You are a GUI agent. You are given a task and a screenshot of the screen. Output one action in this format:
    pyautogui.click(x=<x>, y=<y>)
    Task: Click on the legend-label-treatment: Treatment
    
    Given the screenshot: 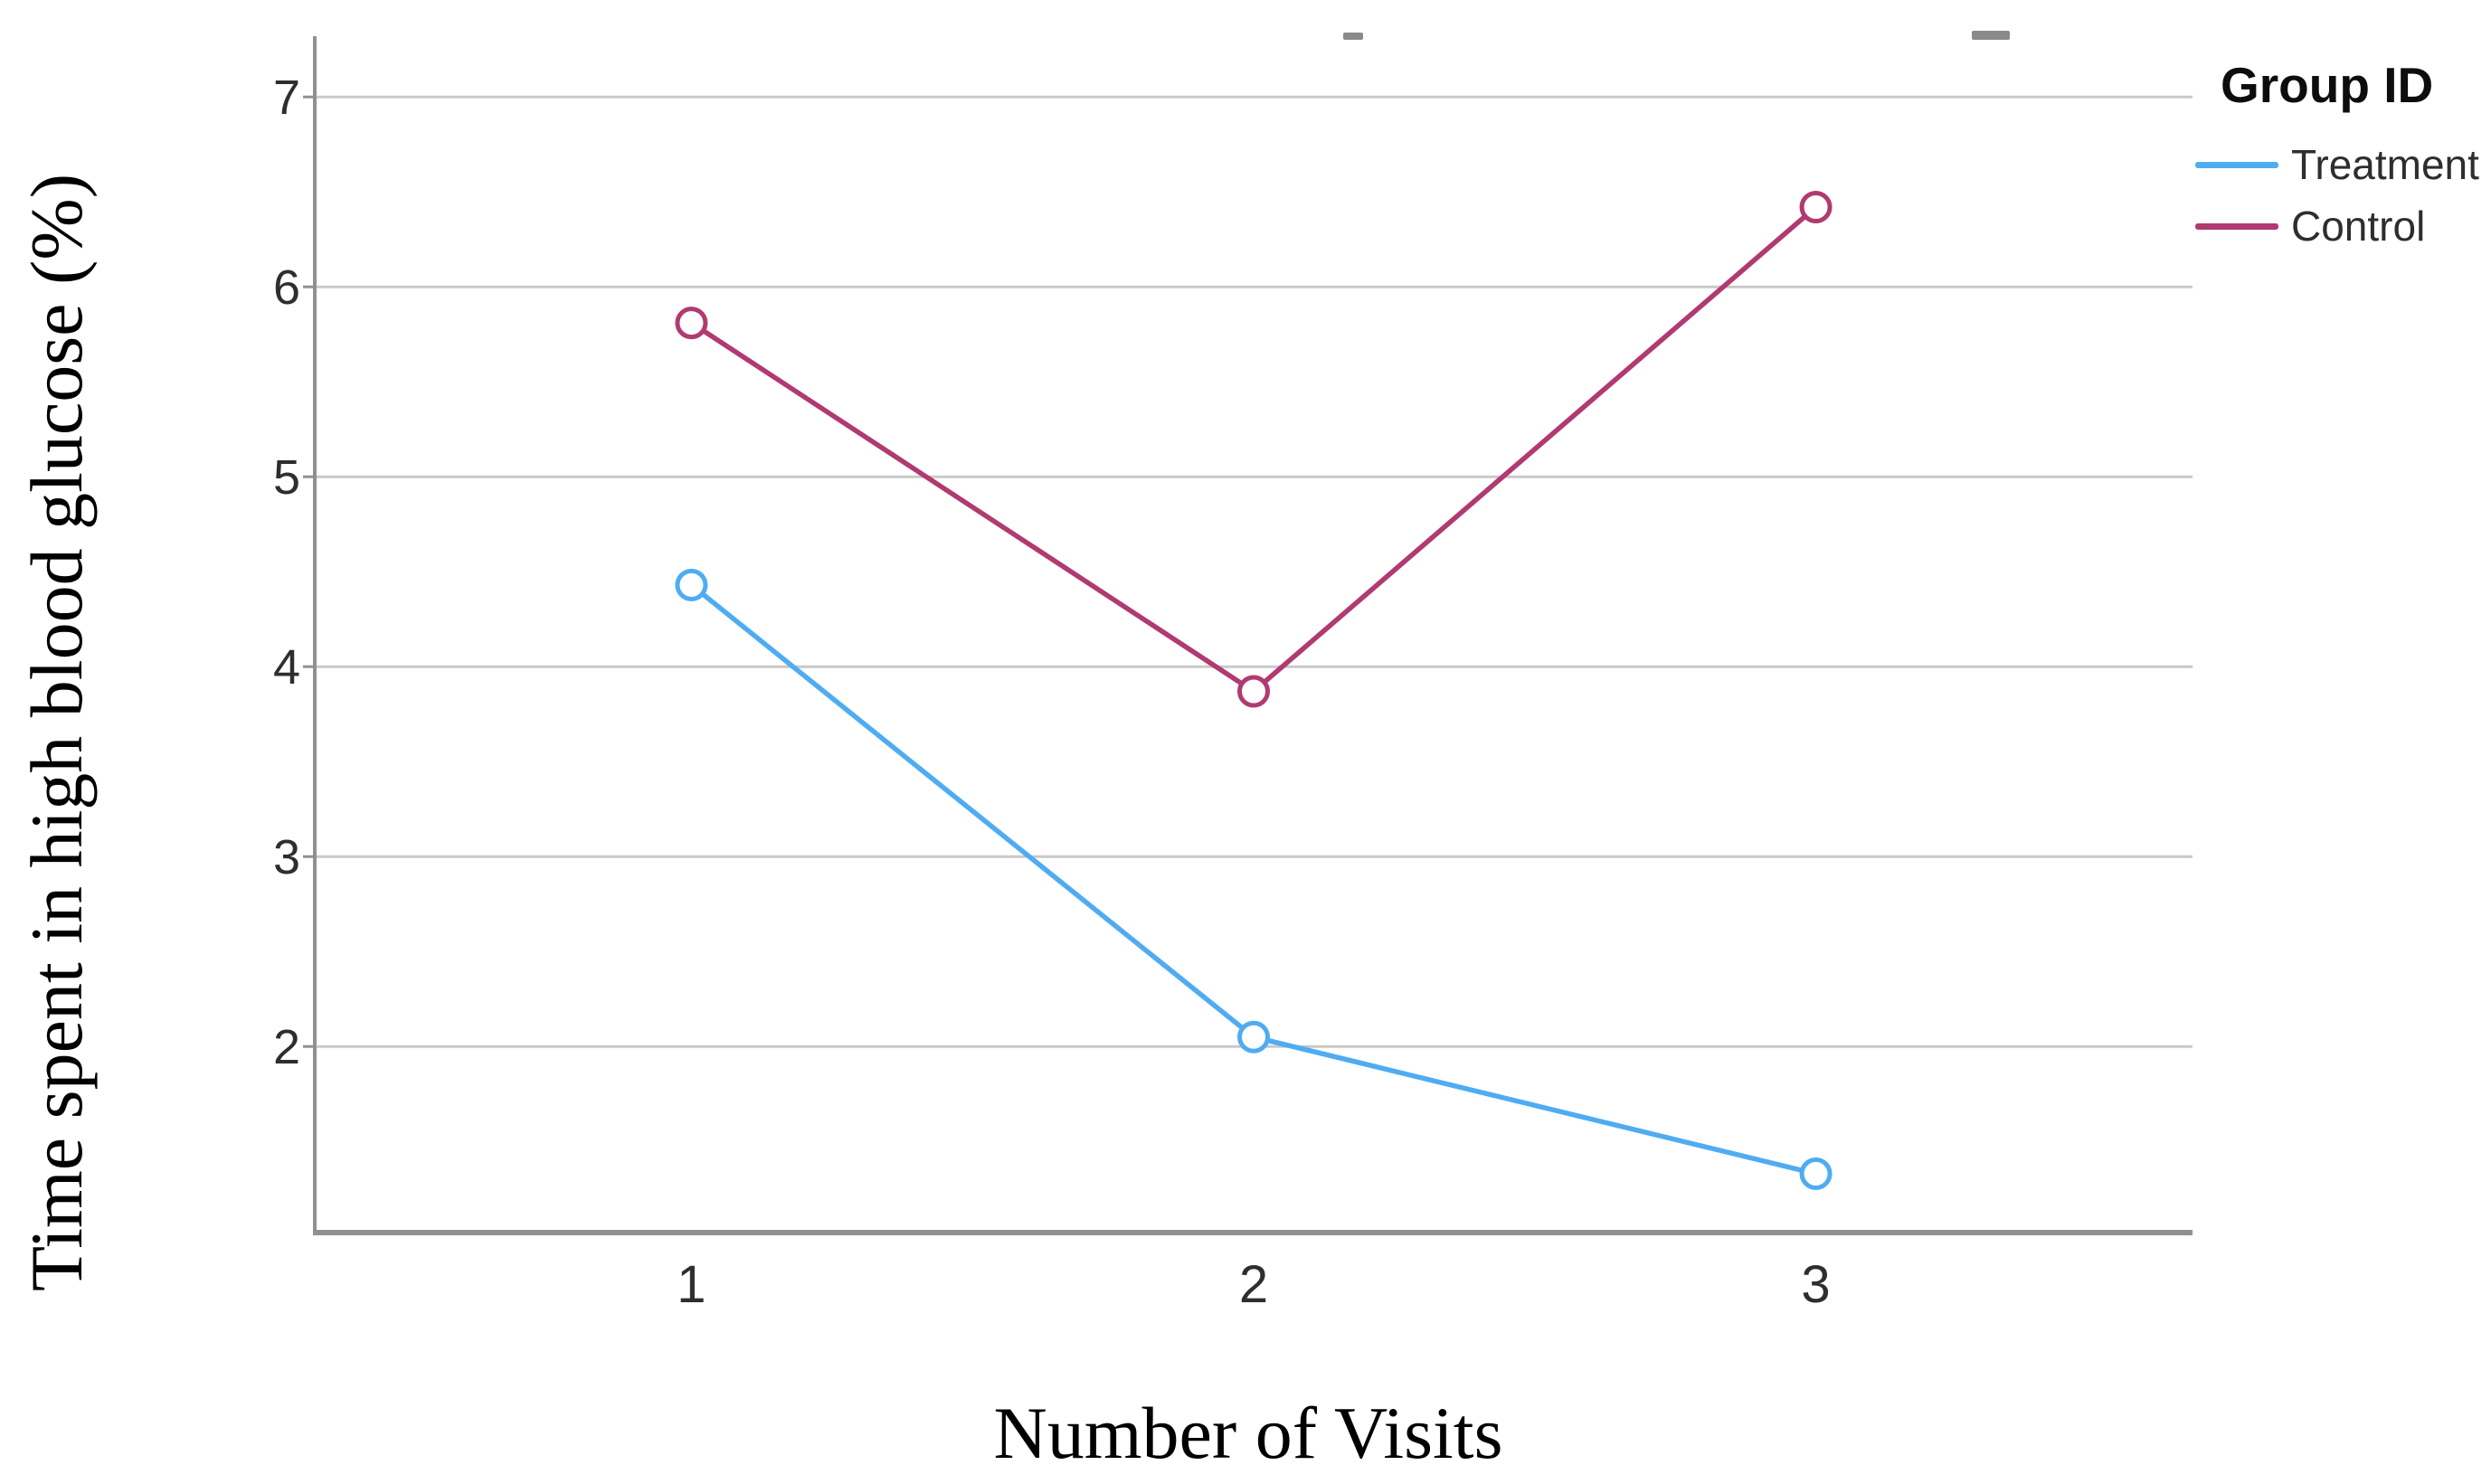 What is the action you would take?
    pyautogui.click(x=2385, y=164)
    